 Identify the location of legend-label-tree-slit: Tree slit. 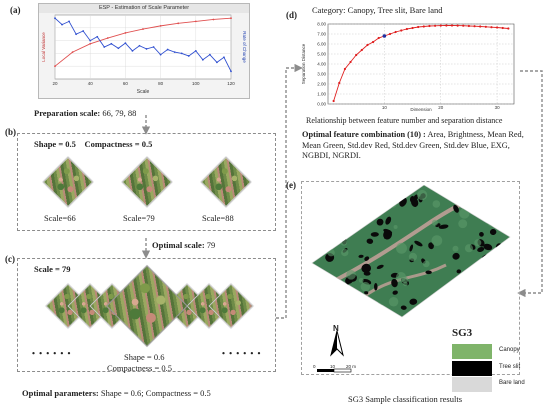
(510, 367).